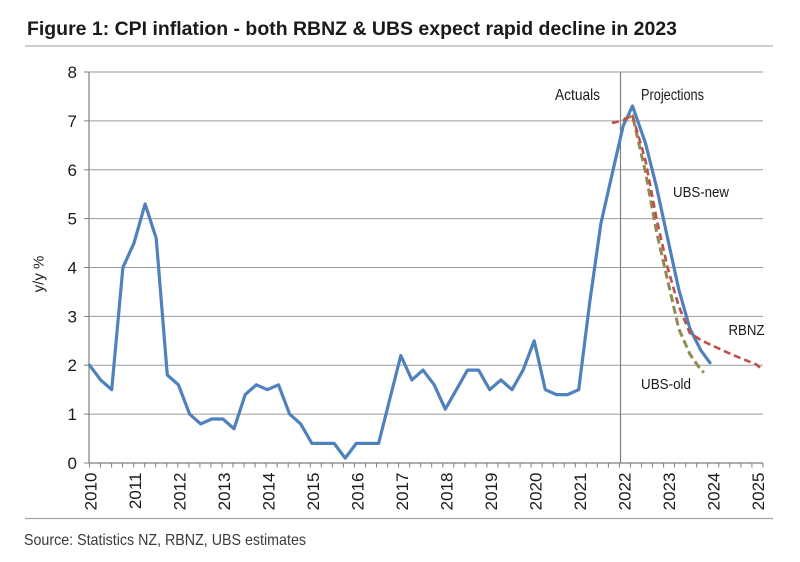 The width and height of the screenshot is (800, 562). What do you see at coordinates (72, 219) in the screenshot?
I see `svg-text: 5` at bounding box center [72, 219].